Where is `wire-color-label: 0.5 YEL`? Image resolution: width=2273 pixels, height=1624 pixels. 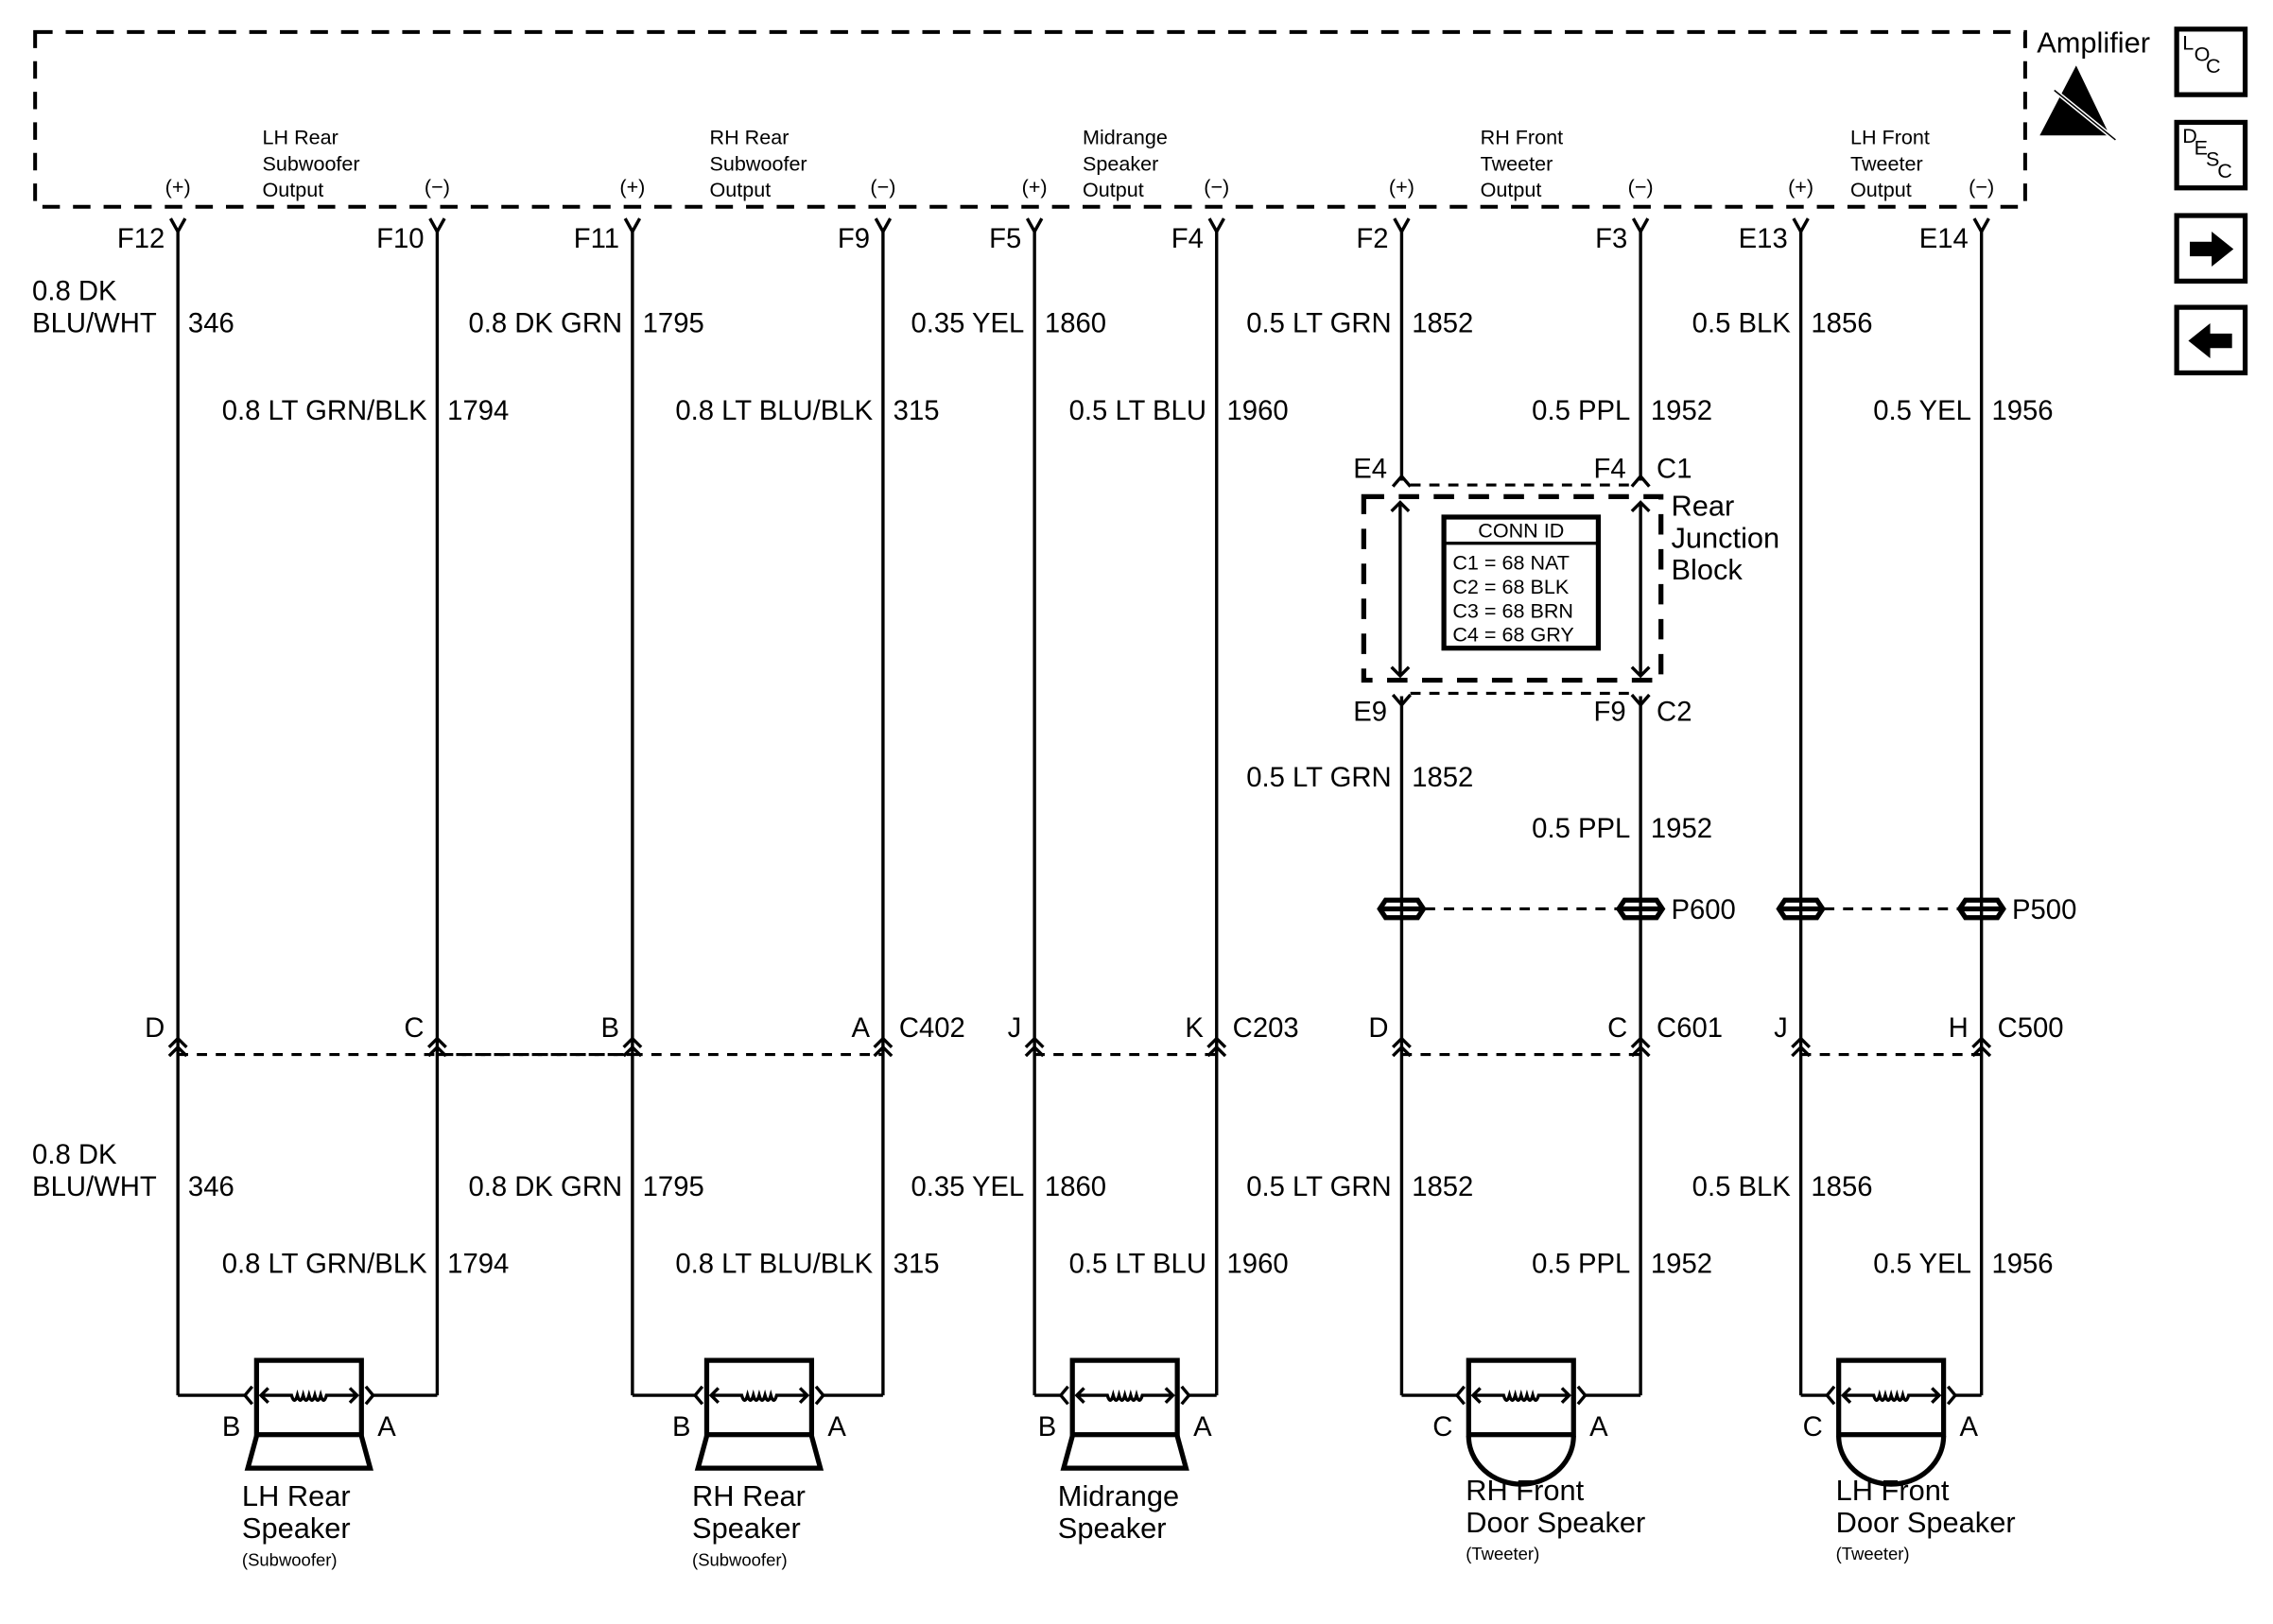
wire-color-label: 0.5 YEL is located at coordinates (1922, 1265).